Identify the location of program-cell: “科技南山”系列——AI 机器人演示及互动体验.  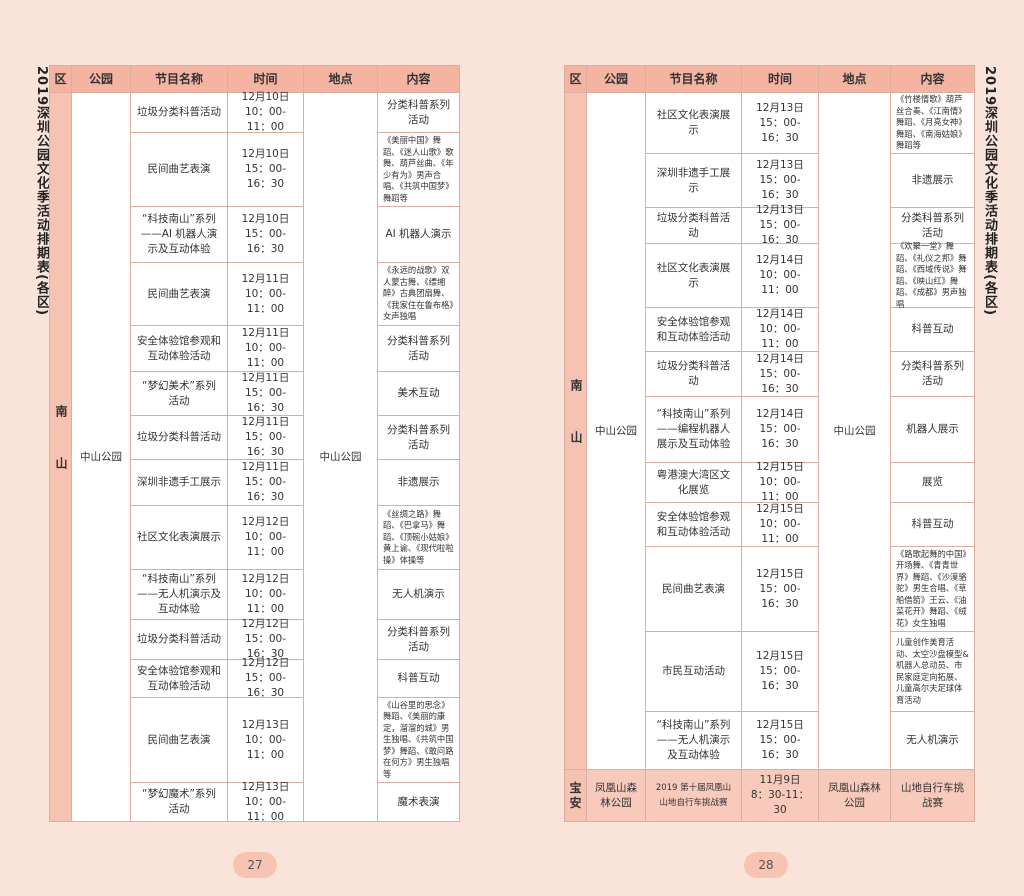
(179, 235).